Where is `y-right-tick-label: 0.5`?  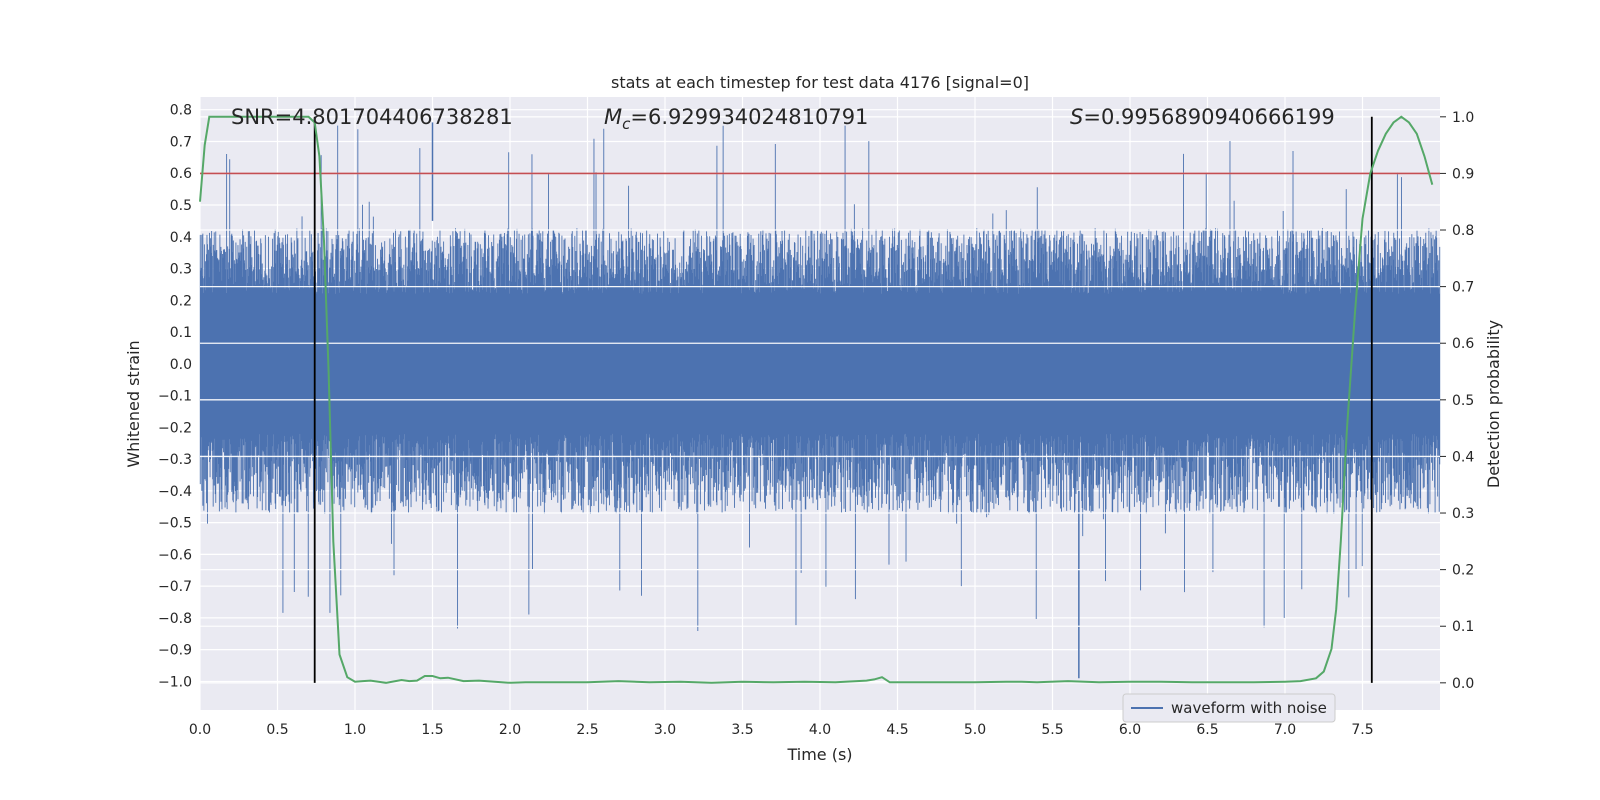 y-right-tick-label: 0.5 is located at coordinates (1463, 401).